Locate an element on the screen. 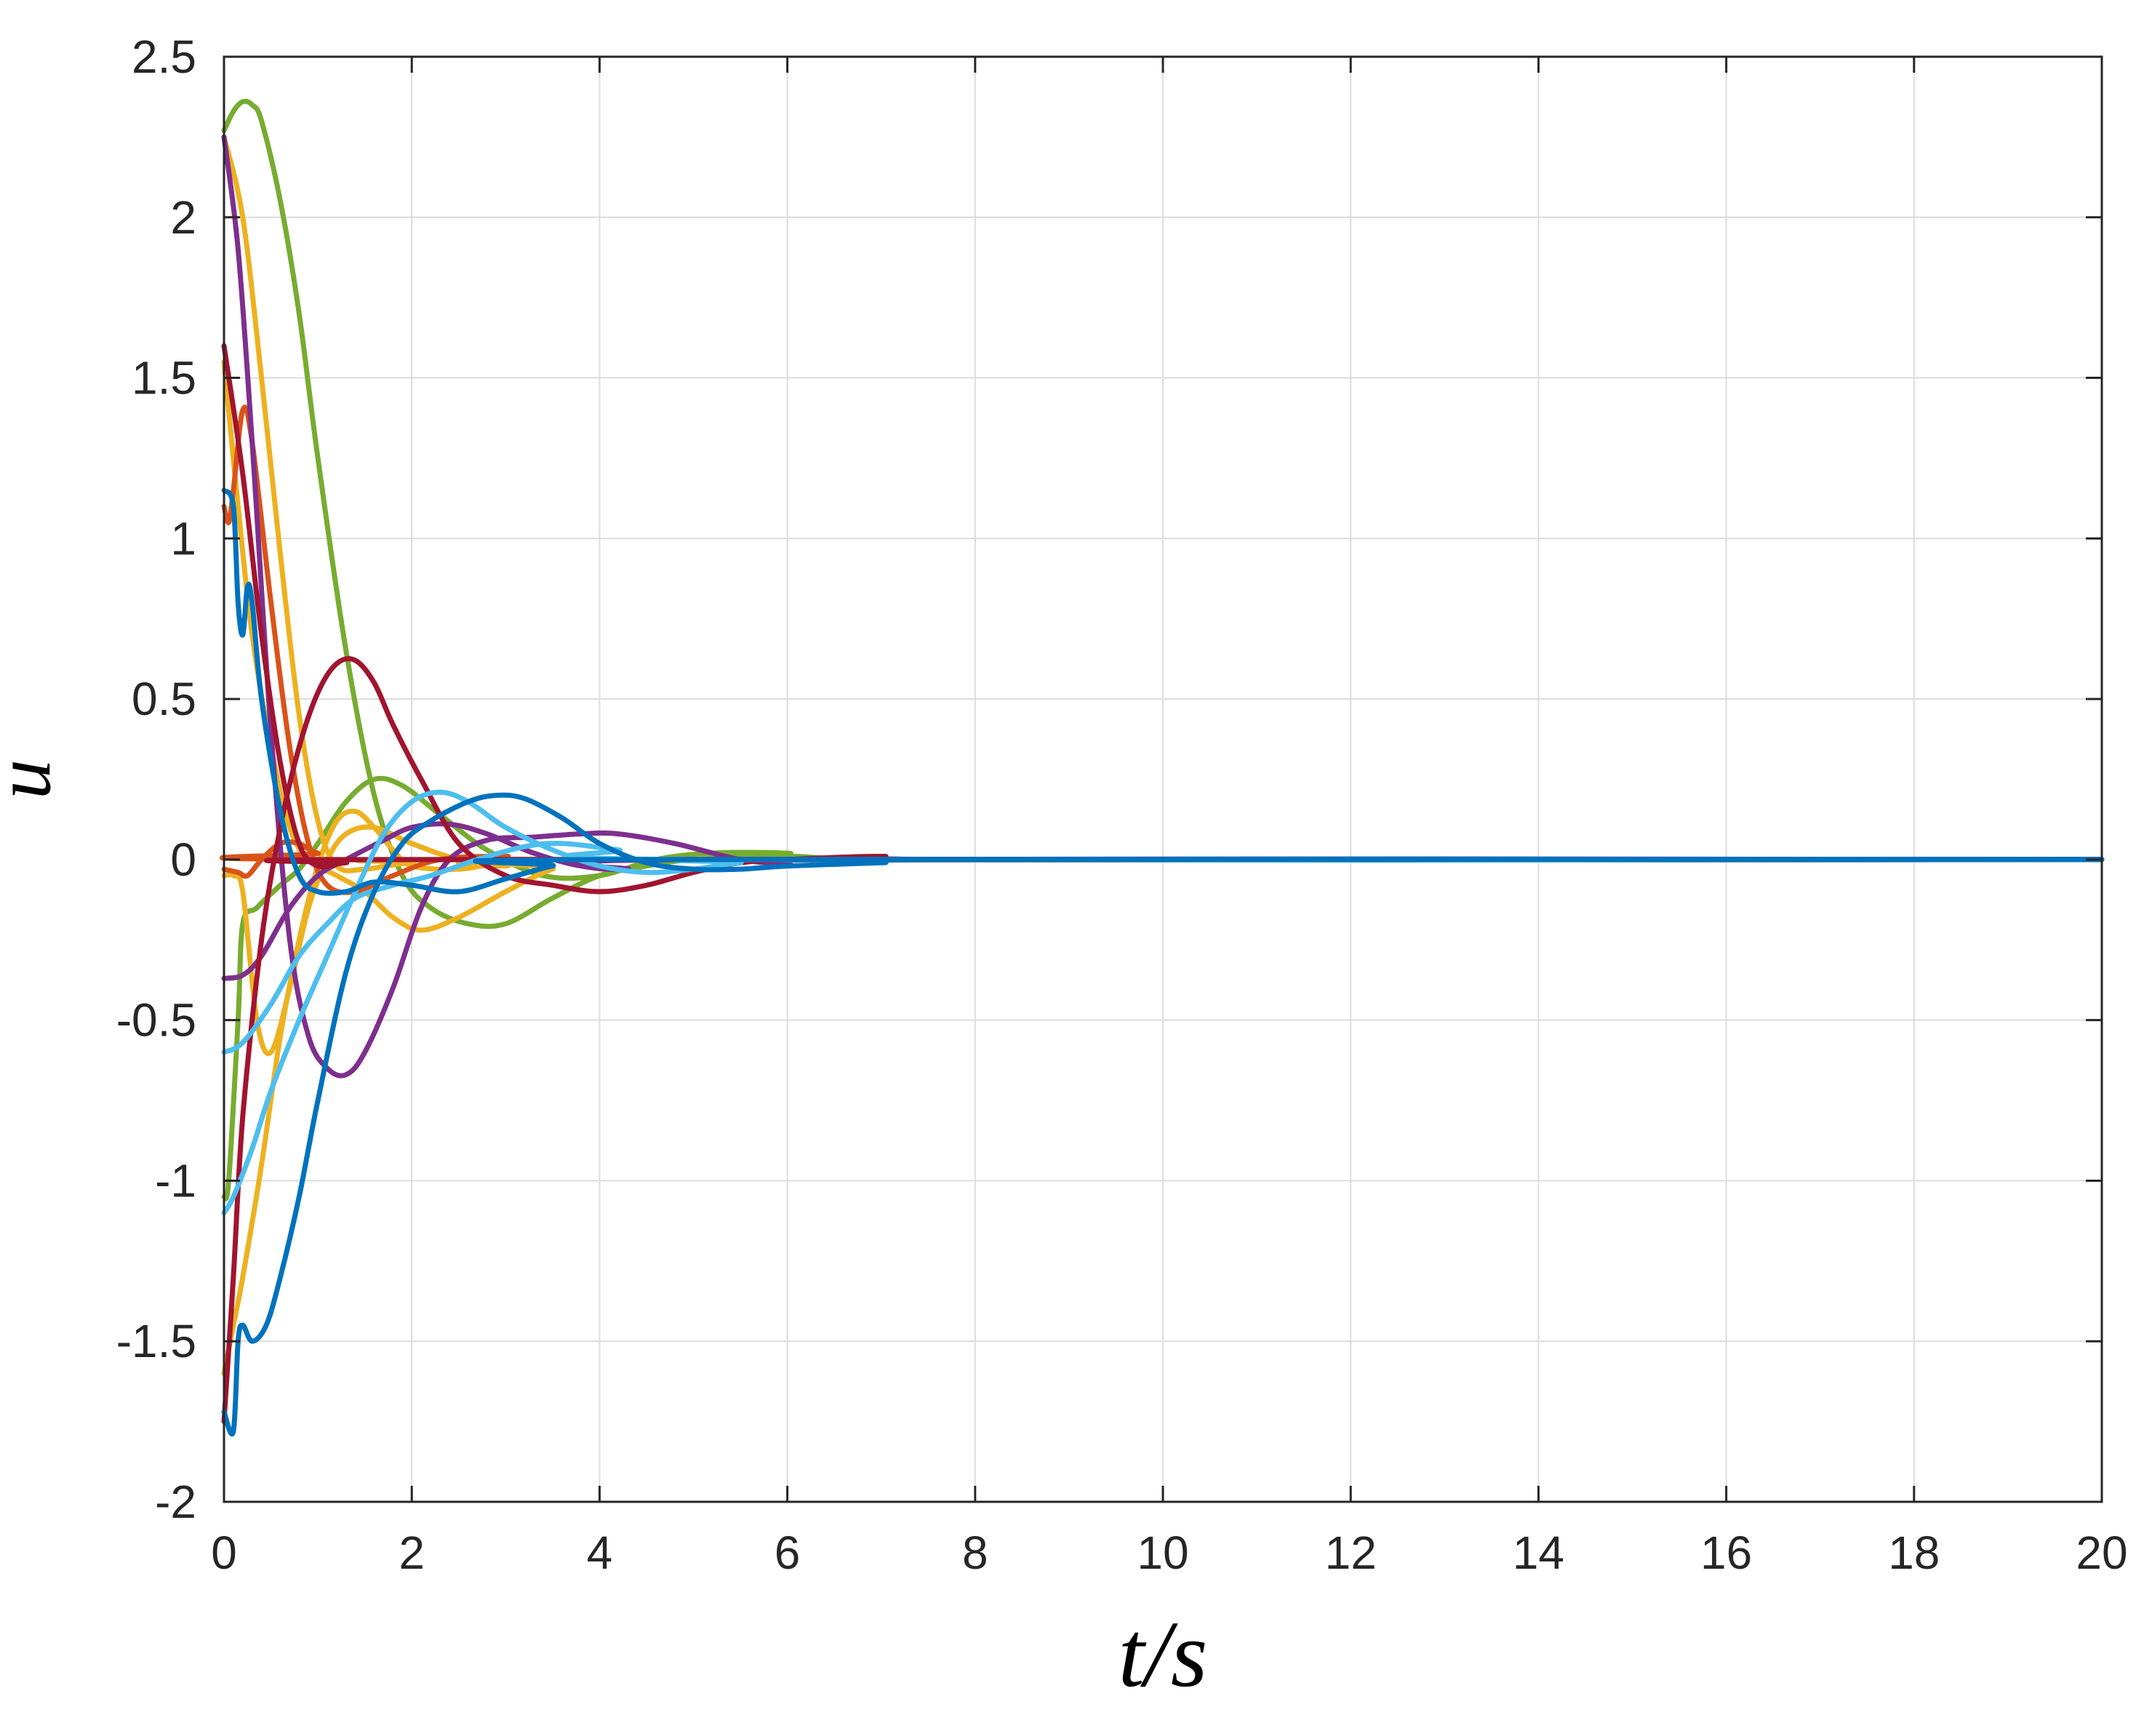 The height and width of the screenshot is (1736, 2152). y-tick-label: -2 is located at coordinates (175, 1502).